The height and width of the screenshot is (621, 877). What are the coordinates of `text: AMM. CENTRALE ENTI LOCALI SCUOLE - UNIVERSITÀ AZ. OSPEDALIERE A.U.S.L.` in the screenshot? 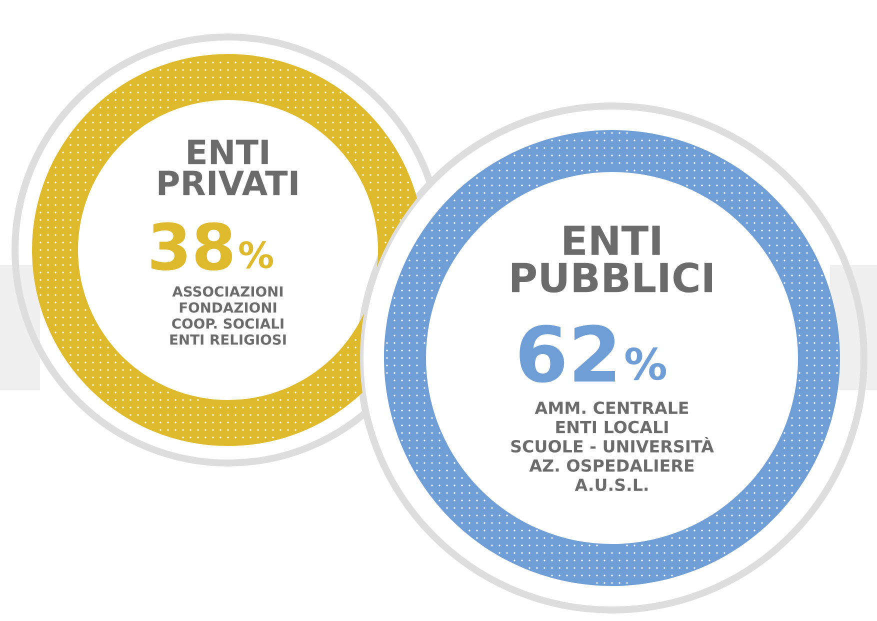 It's located at (612, 446).